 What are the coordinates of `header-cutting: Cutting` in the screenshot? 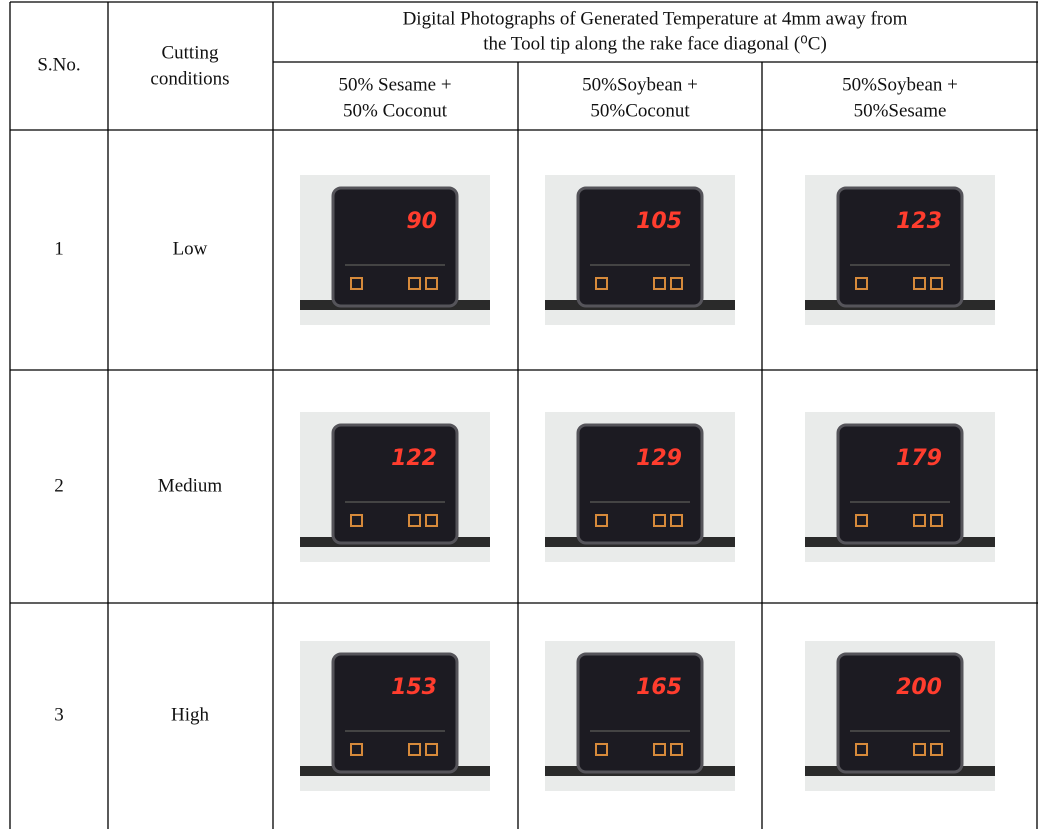 It's located at (190, 52).